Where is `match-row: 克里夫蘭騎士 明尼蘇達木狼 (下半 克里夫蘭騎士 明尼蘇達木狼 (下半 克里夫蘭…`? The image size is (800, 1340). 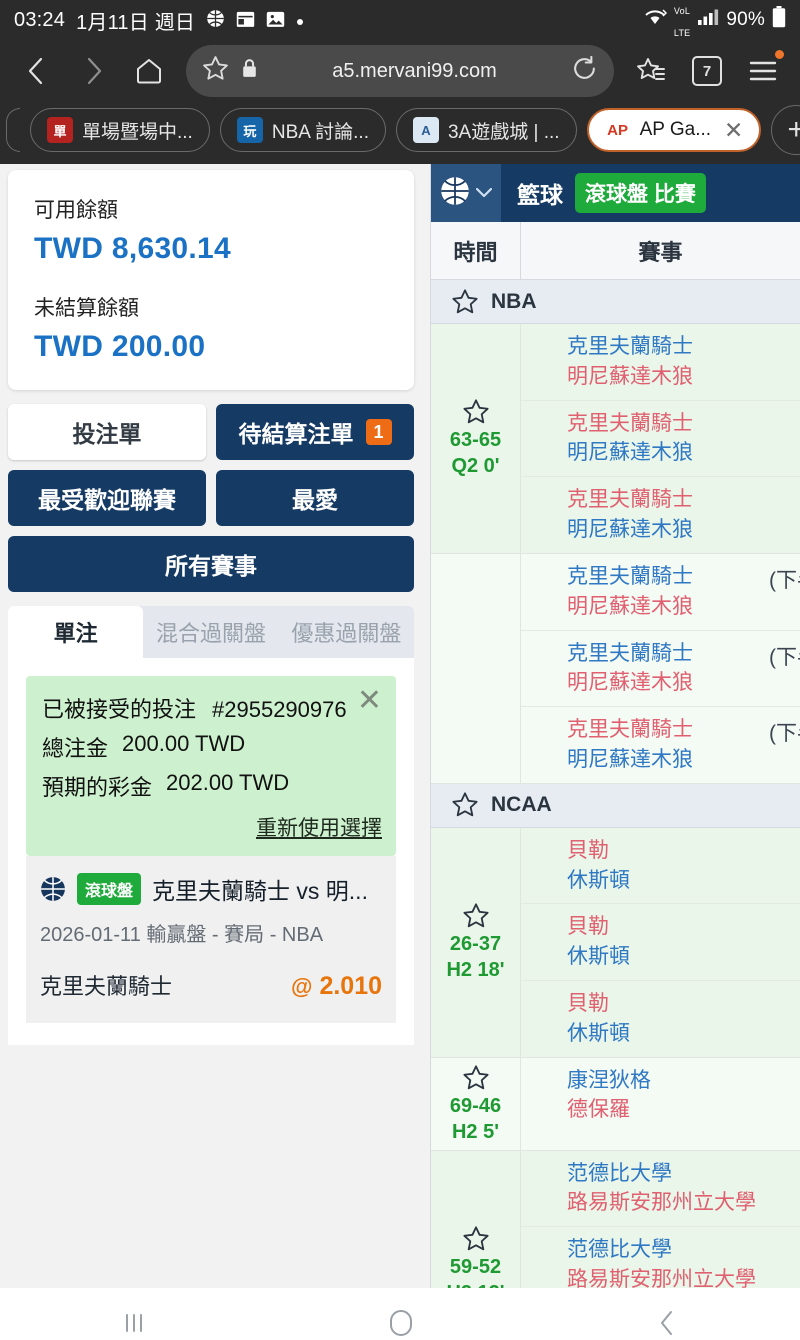
match-row: 克里夫蘭騎士 明尼蘇達木狼 (下半 克里夫蘭騎士 明尼蘇達木狼 (下半 克里夫蘭… is located at coordinates (615, 668).